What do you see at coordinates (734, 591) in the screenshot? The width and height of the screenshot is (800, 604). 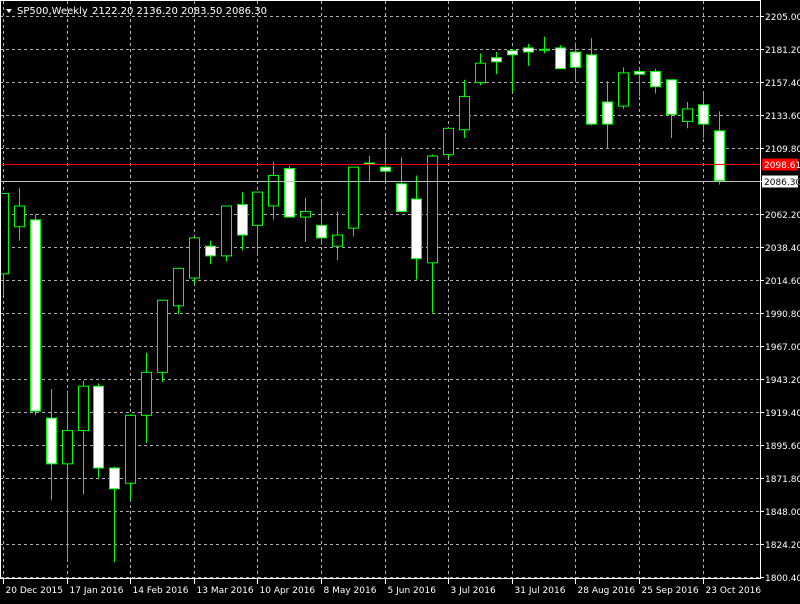 I see `time-tick-label: 23 Oct 2016` at bounding box center [734, 591].